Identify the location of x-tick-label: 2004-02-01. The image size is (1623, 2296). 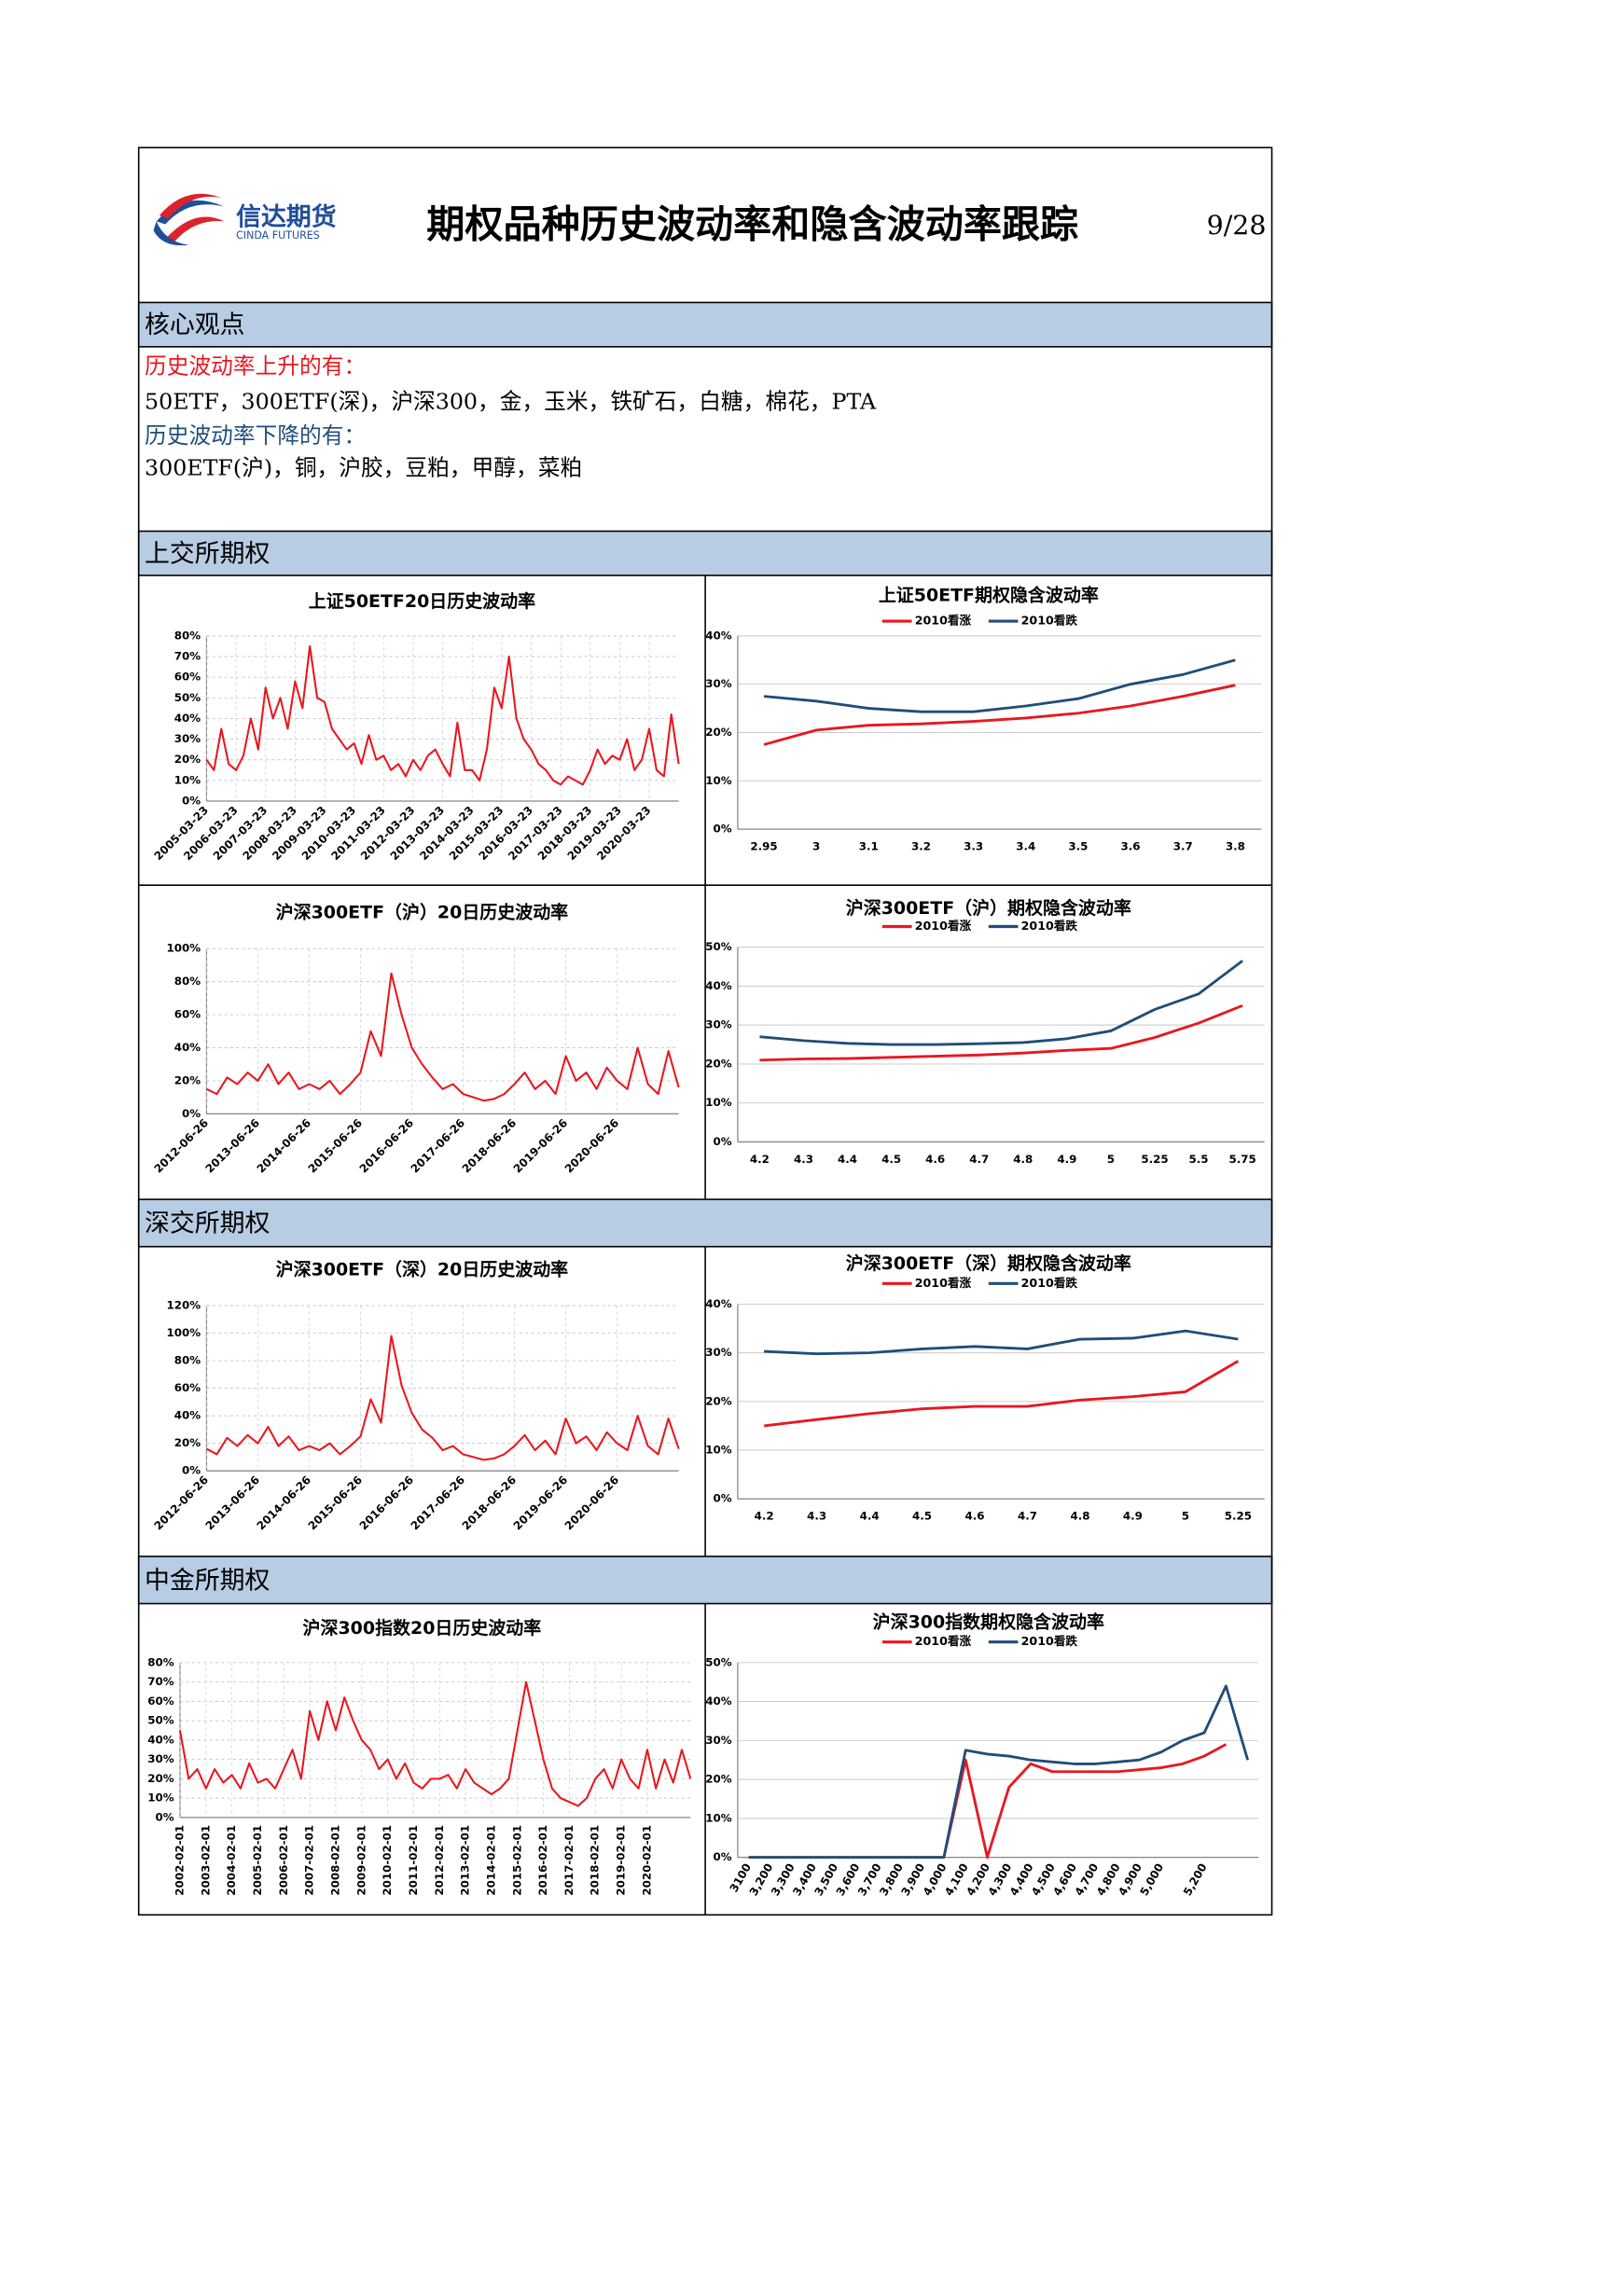
(231, 1860).